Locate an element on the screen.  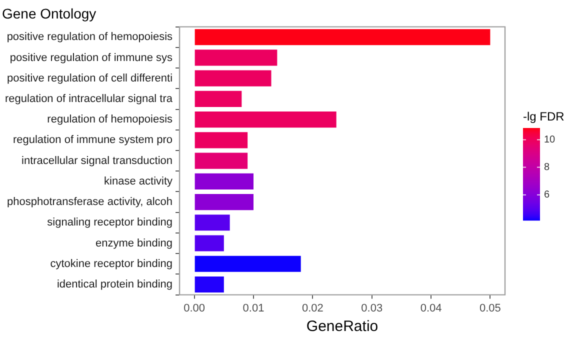
y-tick-label: regulation of hemopoiesis is located at coordinates (110, 120).